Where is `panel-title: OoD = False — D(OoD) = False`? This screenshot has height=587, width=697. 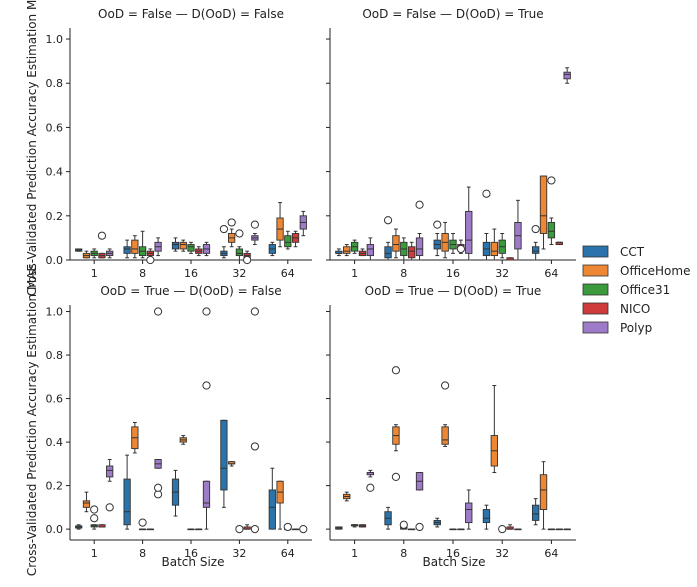
panel-title: OoD = False — D(OoD) = False is located at coordinates (191, 14).